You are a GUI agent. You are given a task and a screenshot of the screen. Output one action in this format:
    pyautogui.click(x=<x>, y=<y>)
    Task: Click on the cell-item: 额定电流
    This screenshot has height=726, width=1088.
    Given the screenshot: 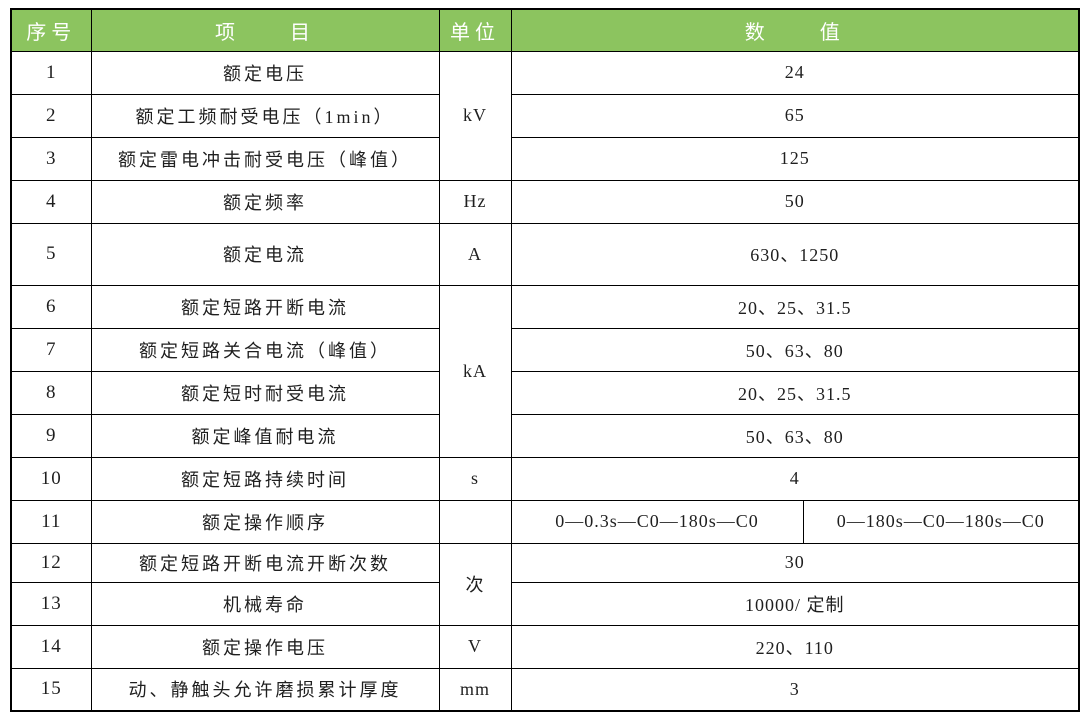 What is the action you would take?
    pyautogui.click(x=265, y=254)
    